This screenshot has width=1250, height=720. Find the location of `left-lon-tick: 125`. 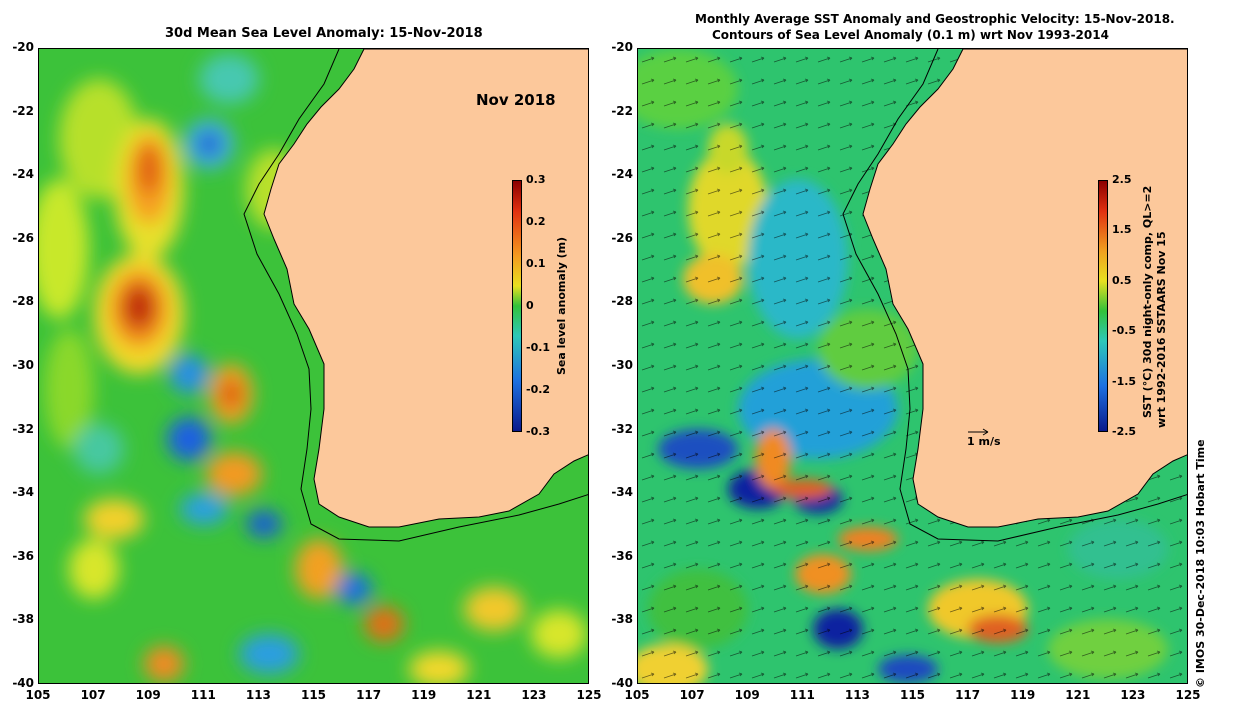

left-lon-tick: 125 is located at coordinates (589, 695).